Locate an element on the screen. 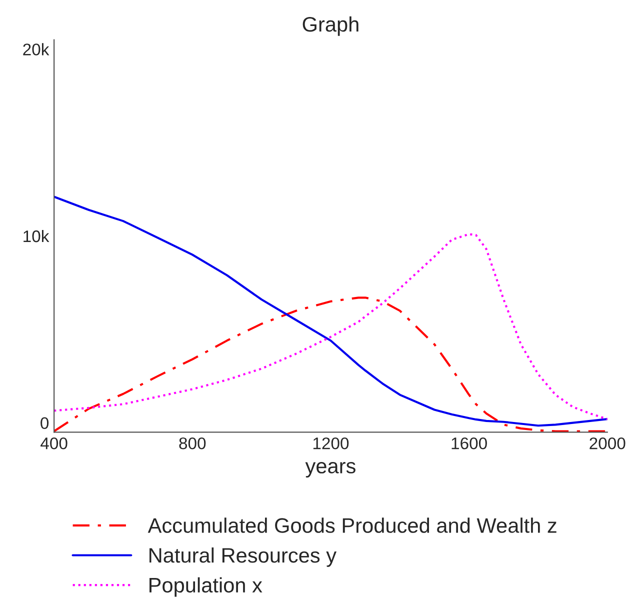 This screenshot has width=636, height=613. x-tick-label: 1600 is located at coordinates (469, 443).